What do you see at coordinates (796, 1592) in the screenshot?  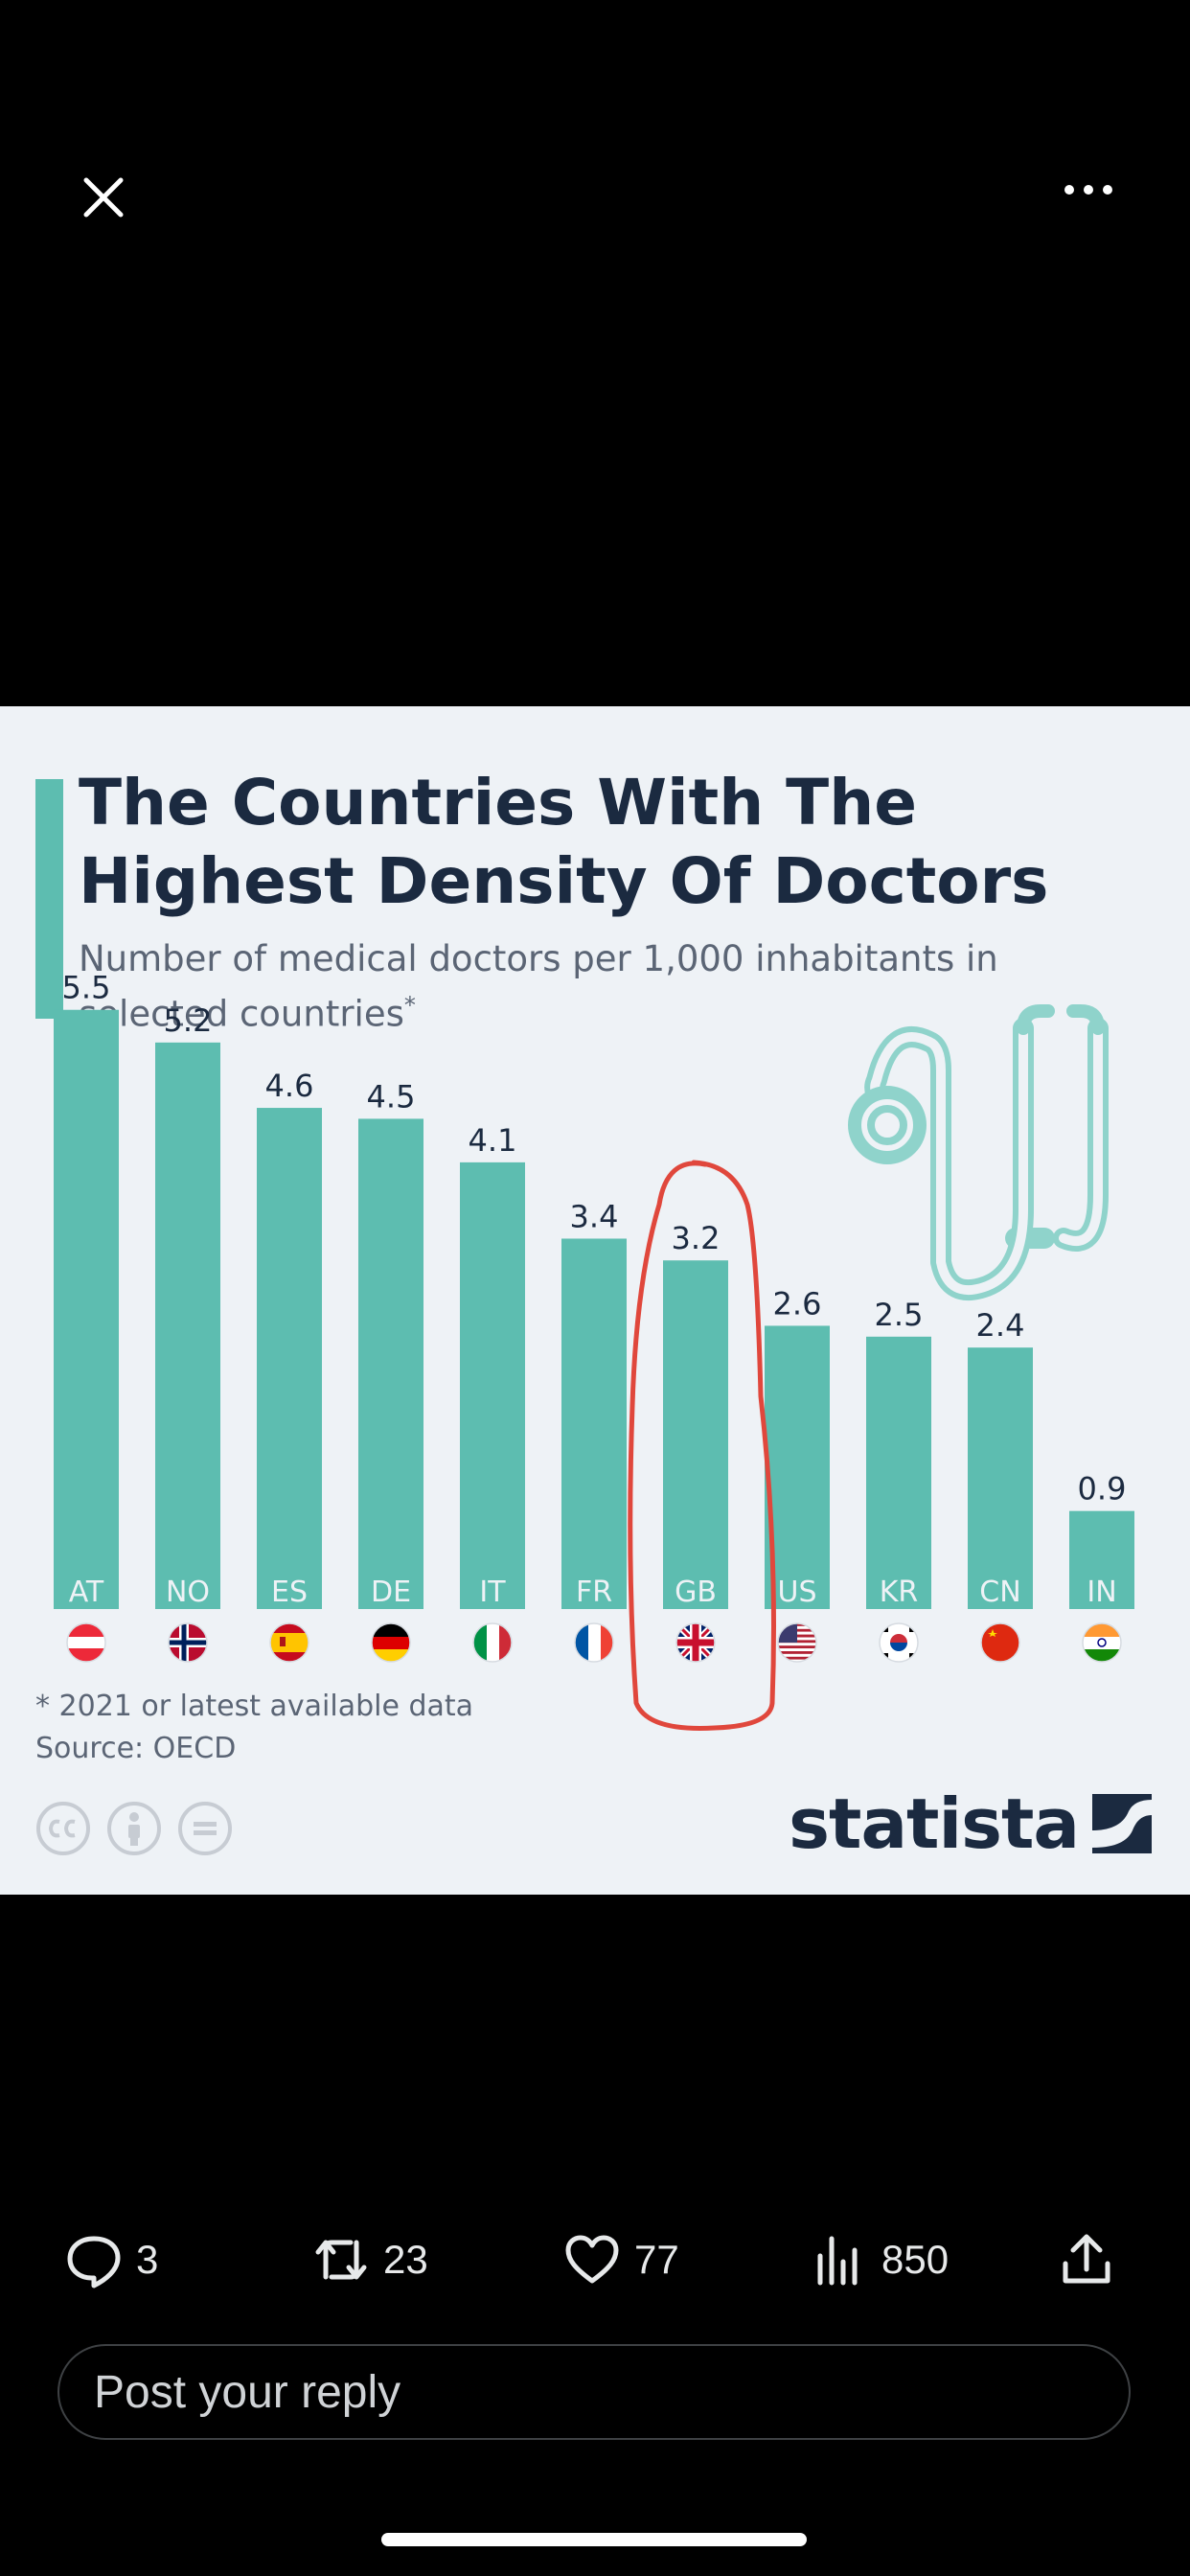 I see `category-label-us: US` at bounding box center [796, 1592].